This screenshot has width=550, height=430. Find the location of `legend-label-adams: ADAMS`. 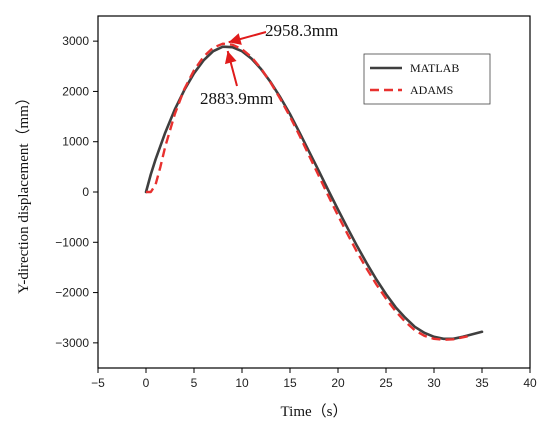

legend-label-adams: ADAMS is located at coordinates (431, 90).